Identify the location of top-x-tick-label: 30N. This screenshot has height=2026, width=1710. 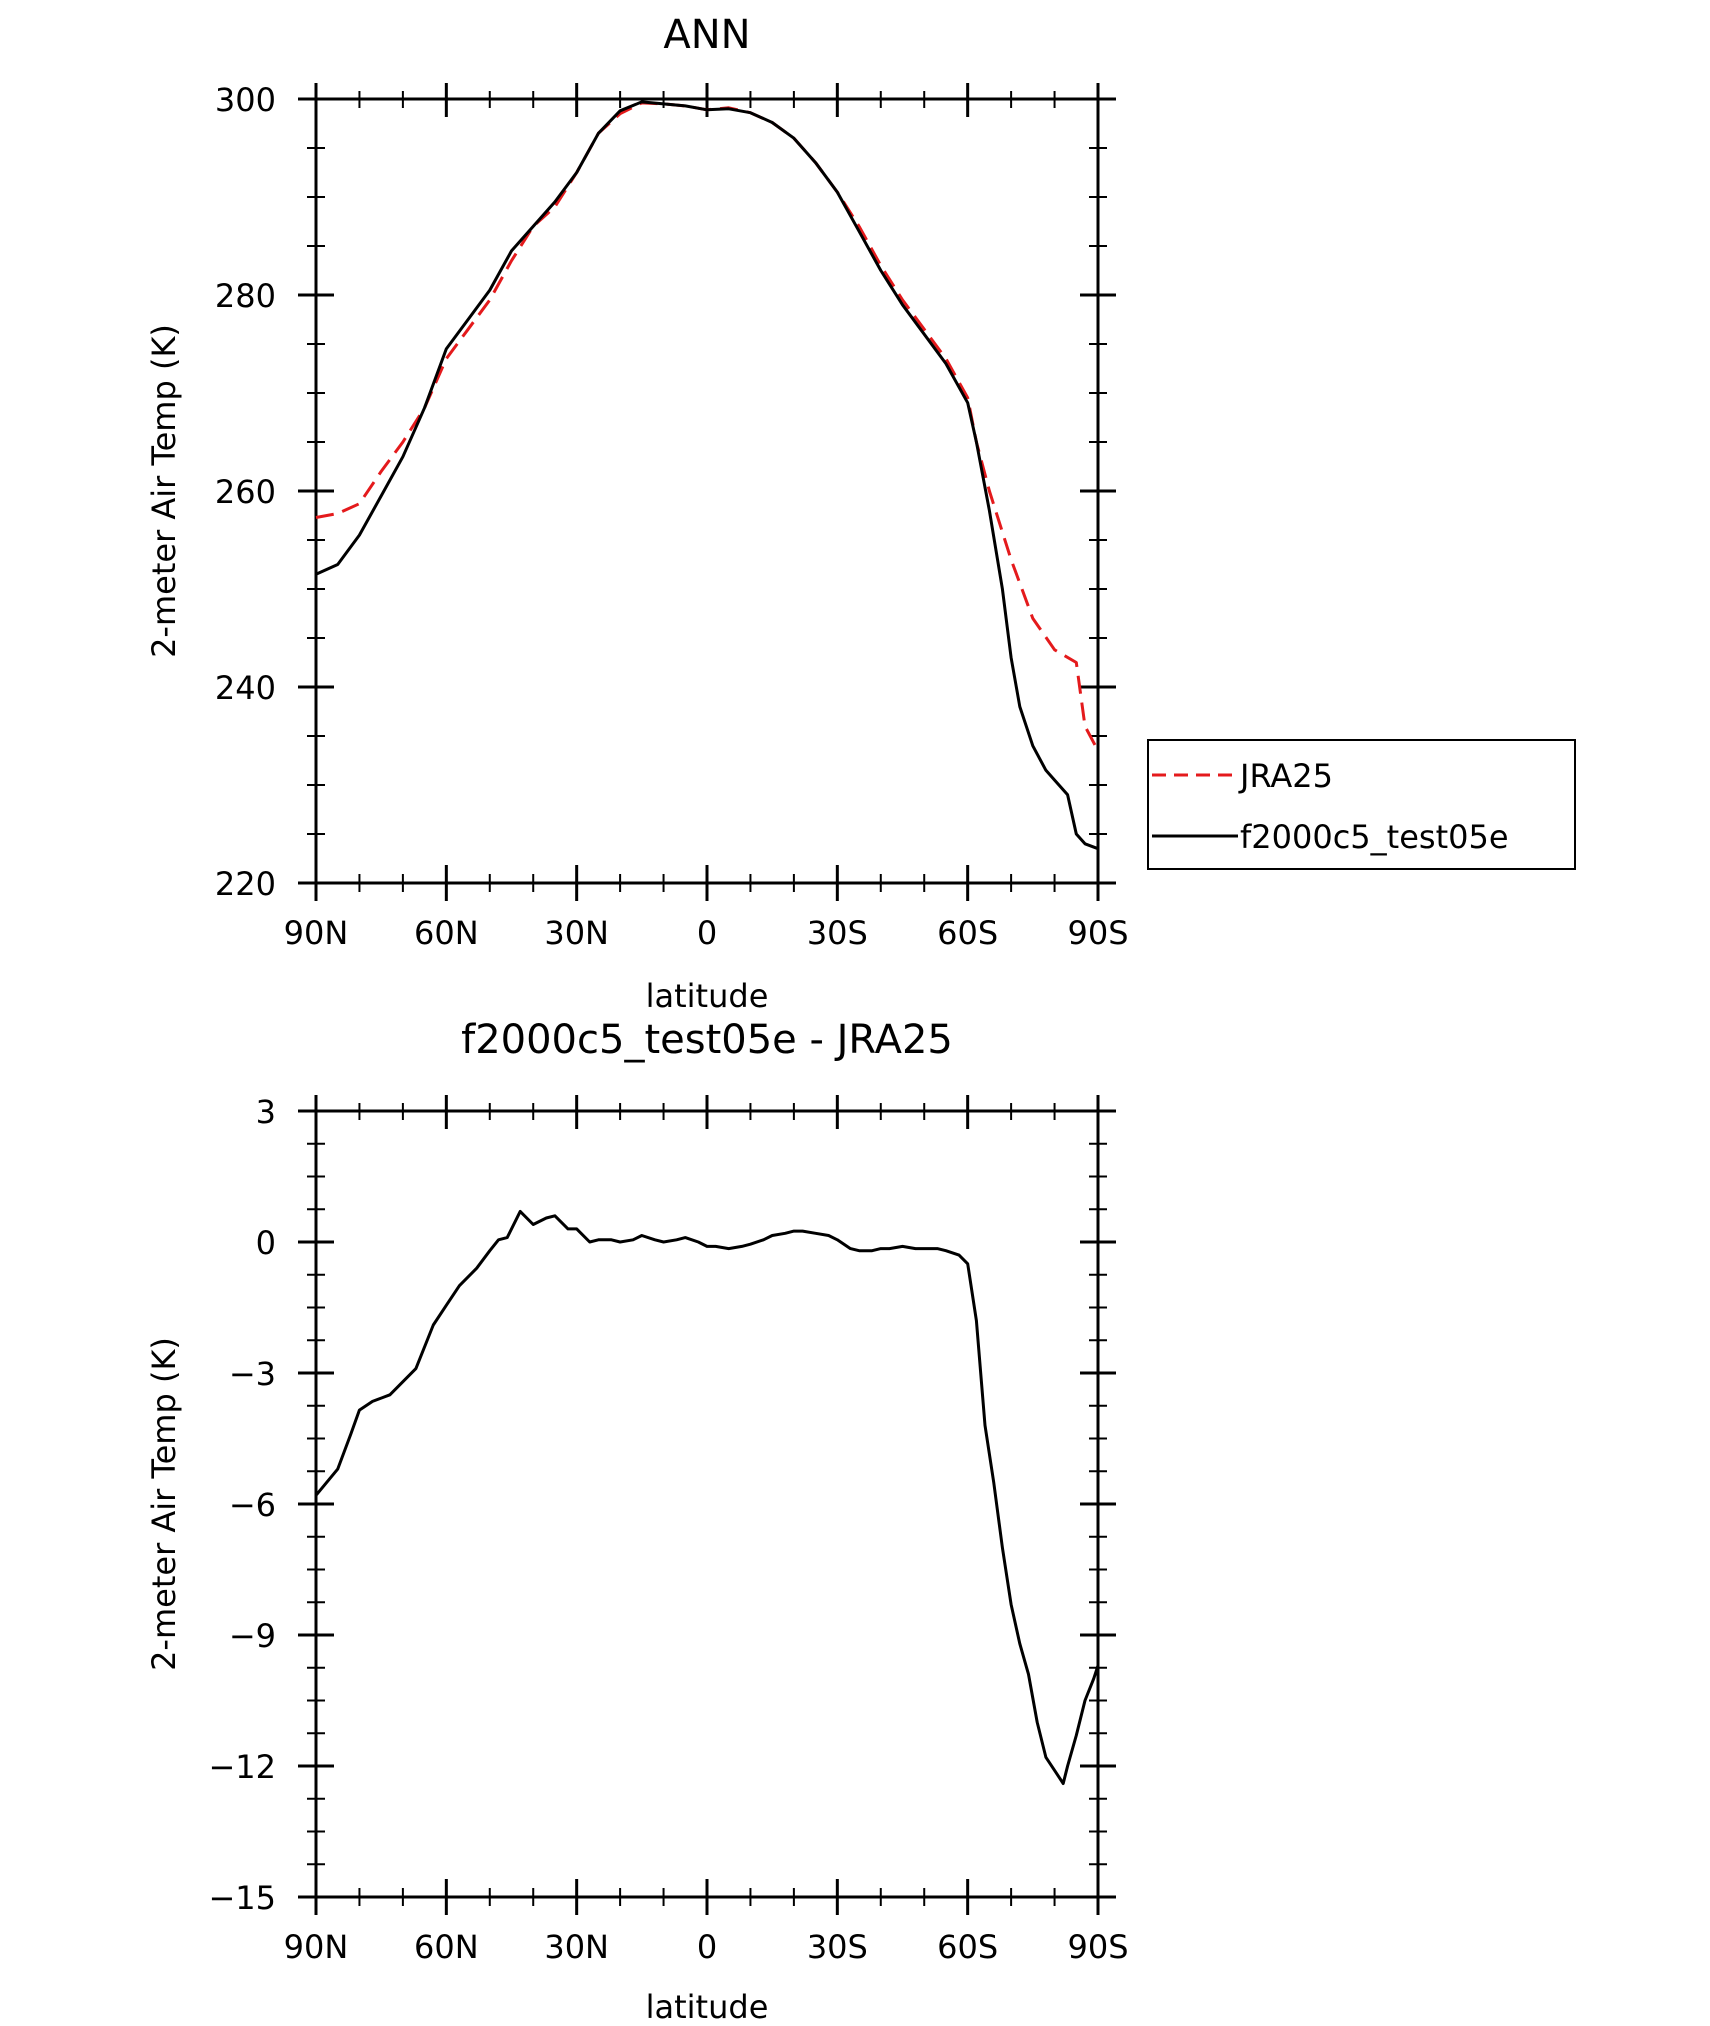
(576, 933).